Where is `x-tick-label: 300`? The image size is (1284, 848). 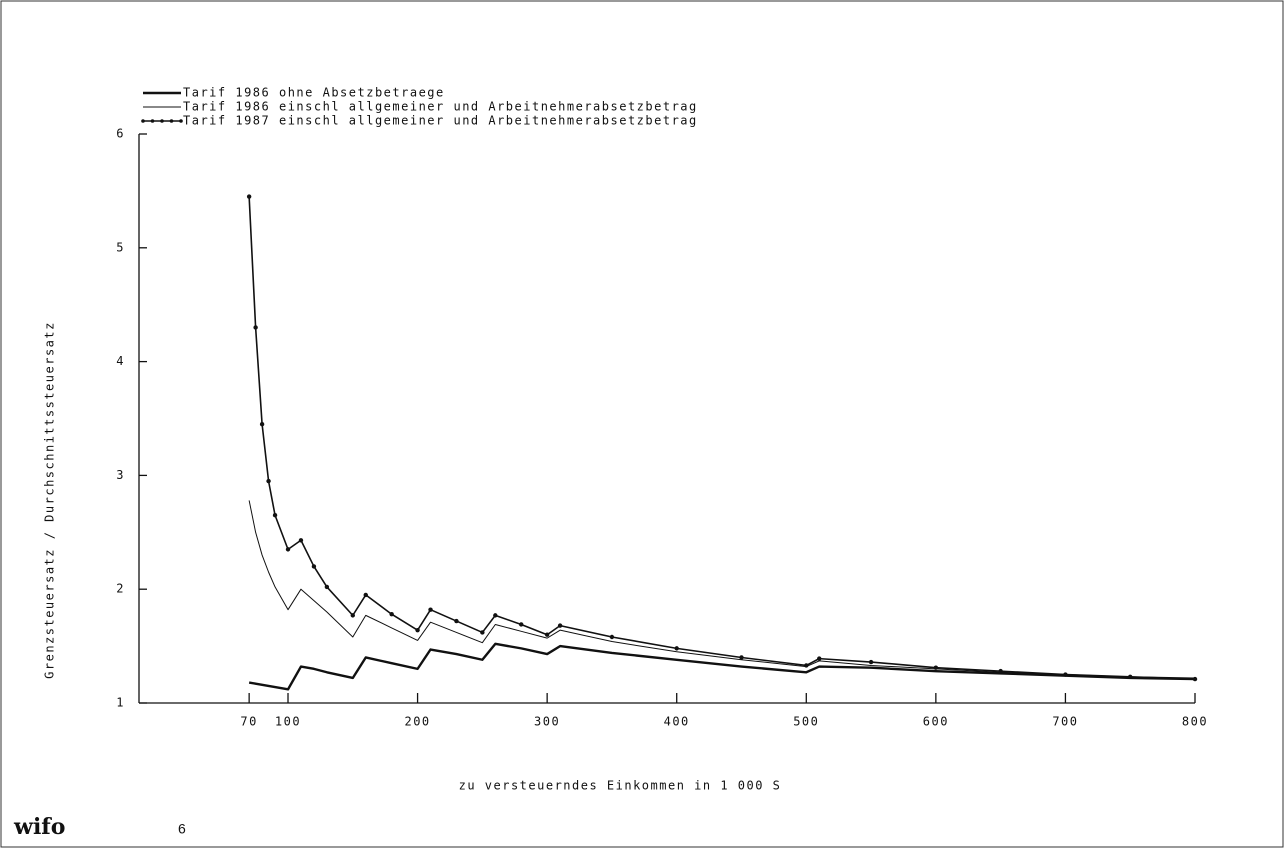 x-tick-label: 300 is located at coordinates (547, 722).